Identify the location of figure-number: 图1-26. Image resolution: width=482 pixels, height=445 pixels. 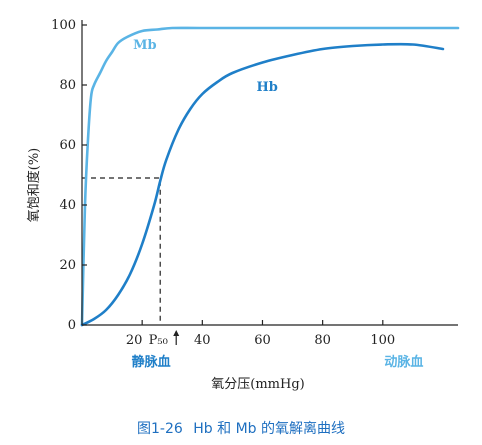
(160, 429).